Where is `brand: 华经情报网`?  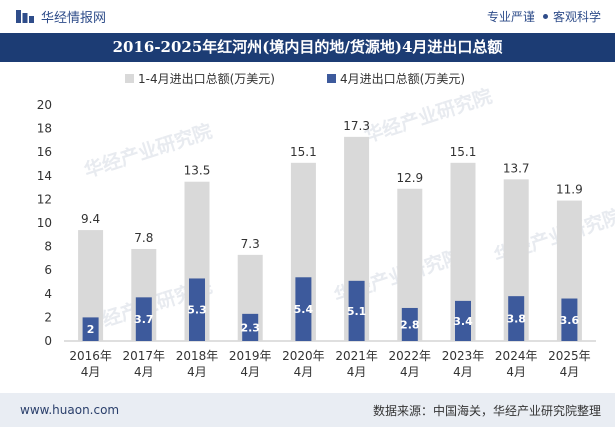
brand: 华经情报网 is located at coordinates (61, 16).